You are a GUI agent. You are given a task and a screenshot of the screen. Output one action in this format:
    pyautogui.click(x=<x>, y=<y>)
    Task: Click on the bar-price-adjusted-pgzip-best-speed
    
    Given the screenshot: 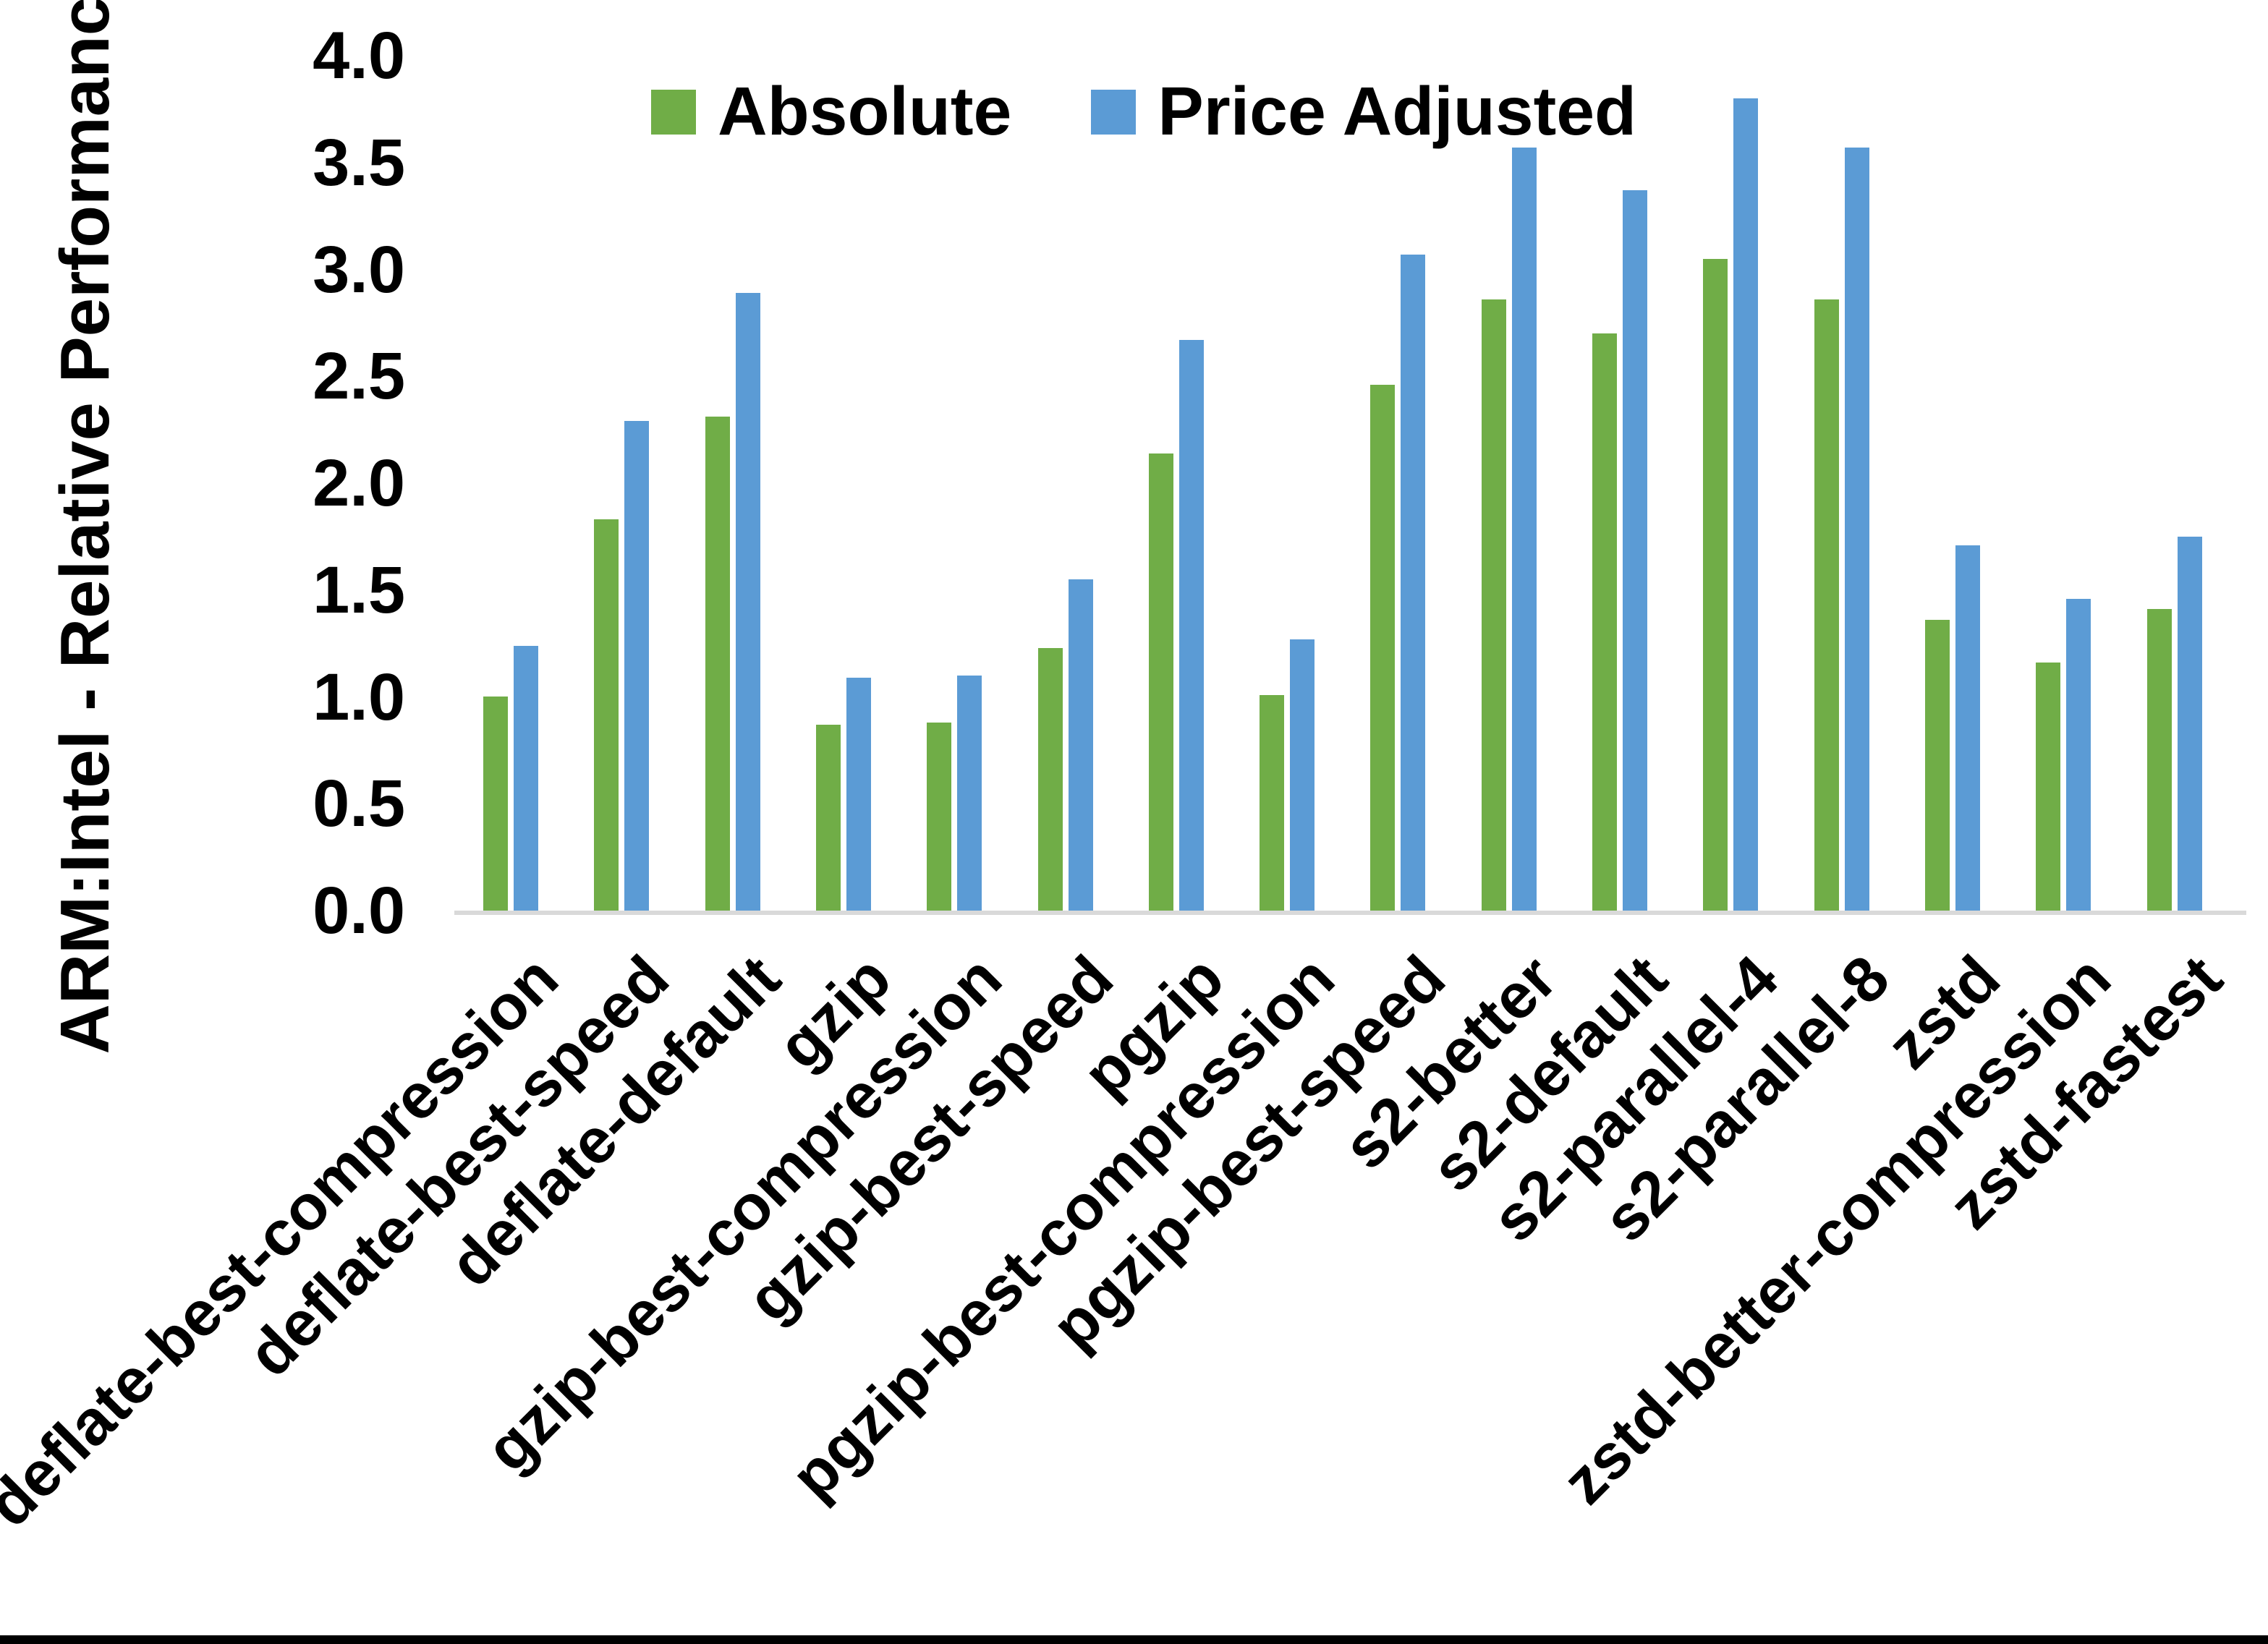 What is the action you would take?
    pyautogui.click(x=1413, y=583)
    